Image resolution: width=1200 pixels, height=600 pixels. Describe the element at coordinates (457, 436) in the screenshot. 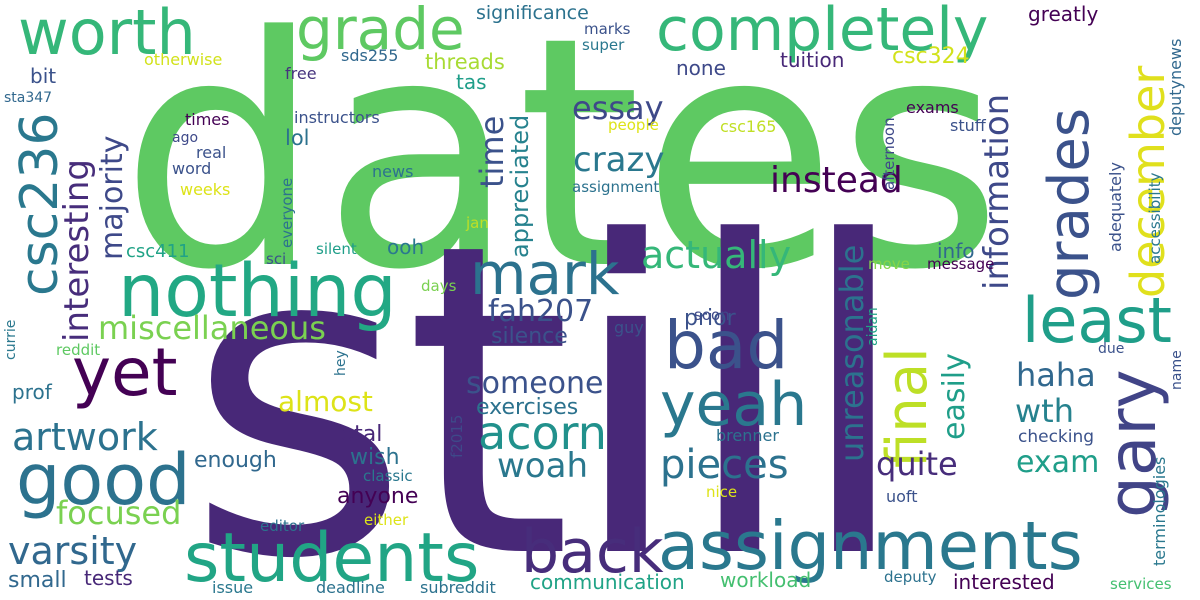

I see `word-f2015: f2015` at that location.